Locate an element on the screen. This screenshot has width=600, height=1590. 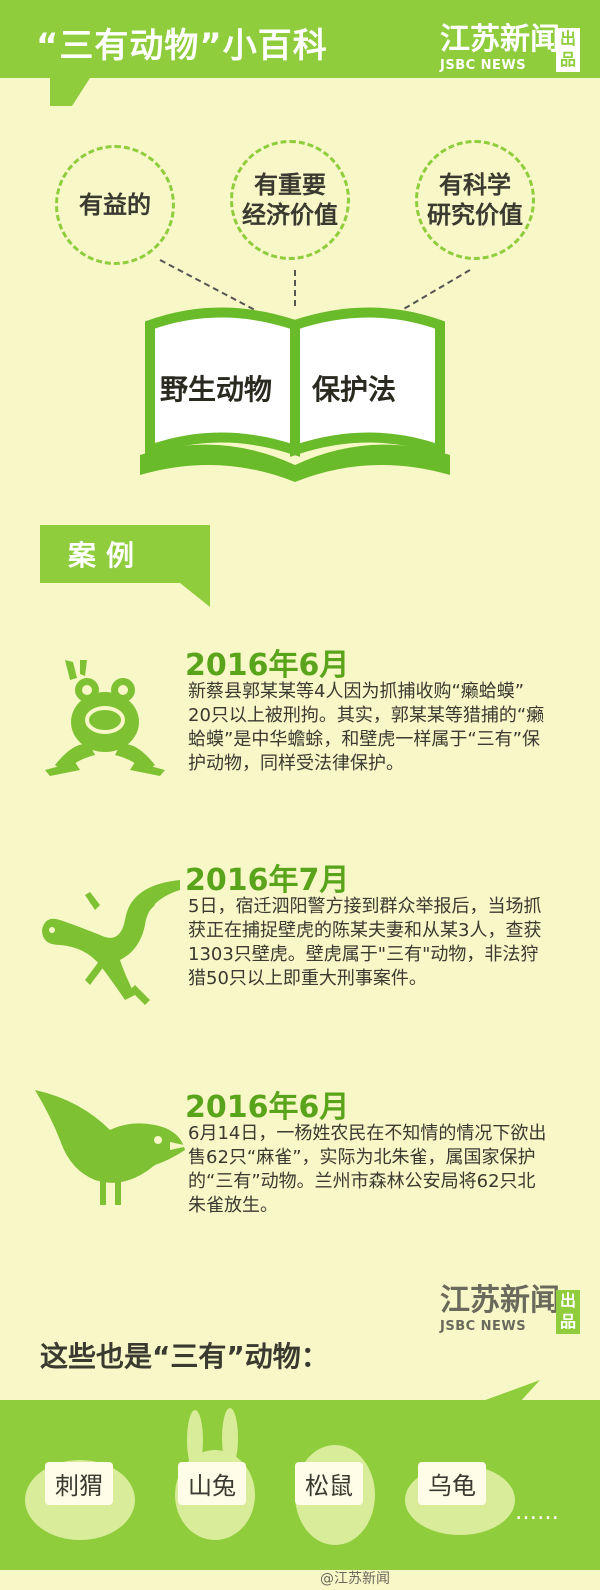
book-right-text: 保护法 is located at coordinates (354, 389).